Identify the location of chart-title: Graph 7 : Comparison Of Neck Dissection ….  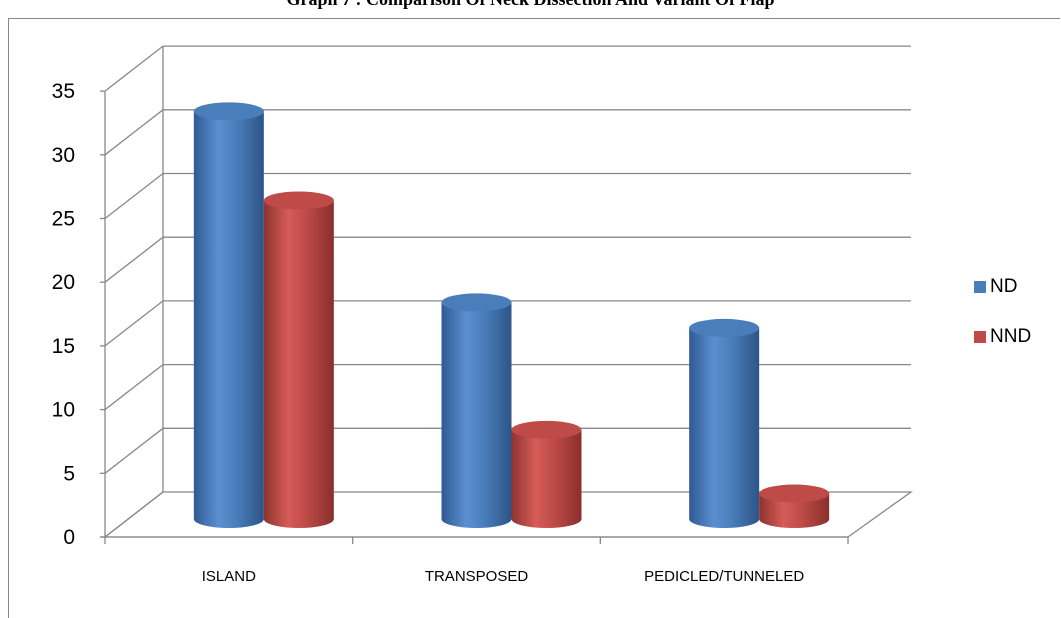
(530, 5).